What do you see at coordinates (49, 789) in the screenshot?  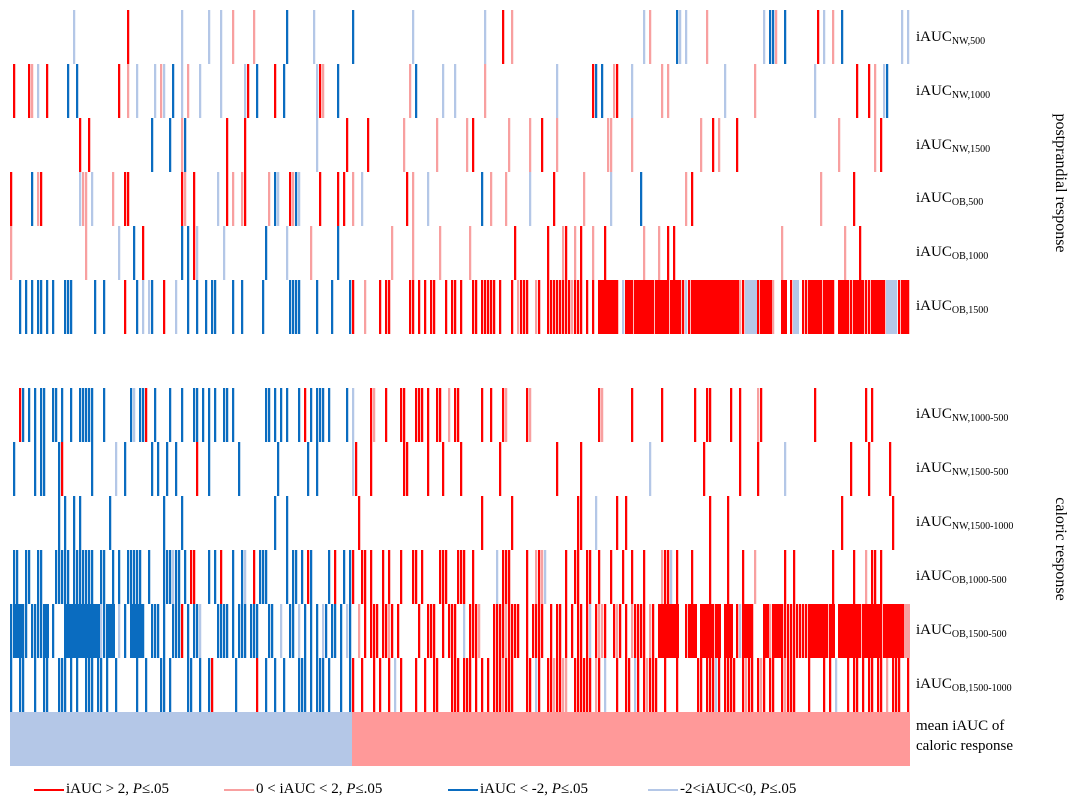 I see `legend-swatch` at bounding box center [49, 789].